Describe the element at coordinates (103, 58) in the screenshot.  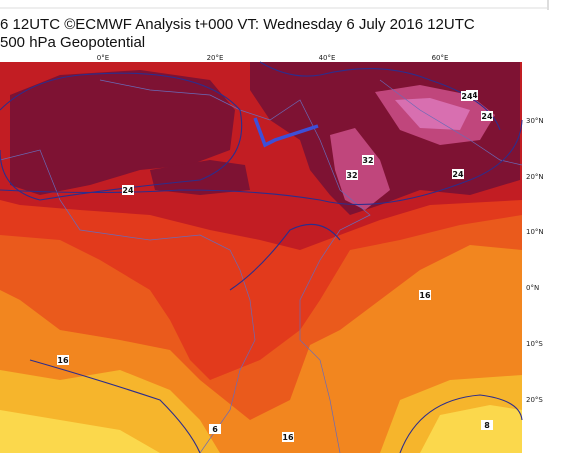
I see `lon-label: 0°E` at that location.